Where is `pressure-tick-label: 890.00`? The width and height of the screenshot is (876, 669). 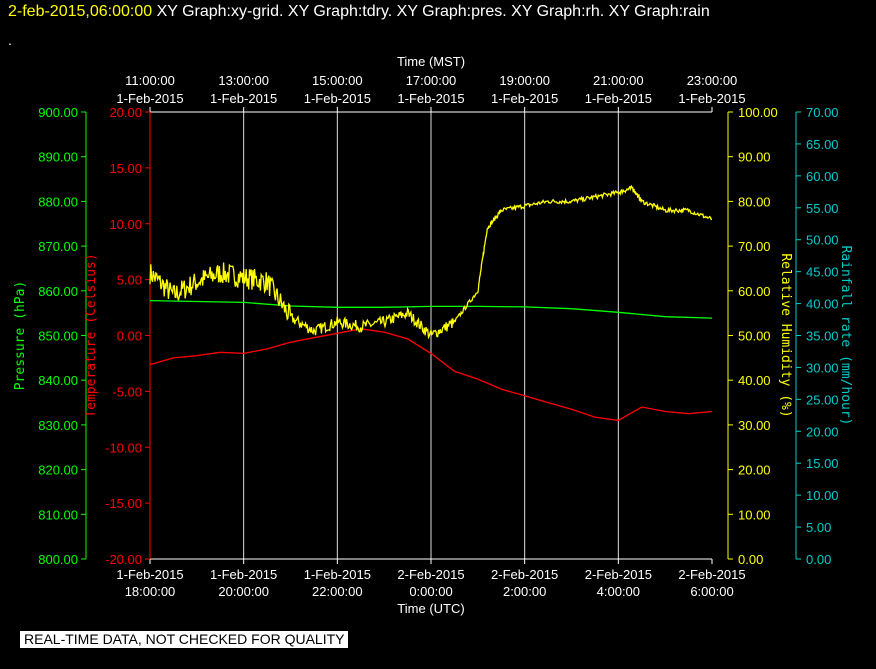 pressure-tick-label: 890.00 is located at coordinates (58, 157).